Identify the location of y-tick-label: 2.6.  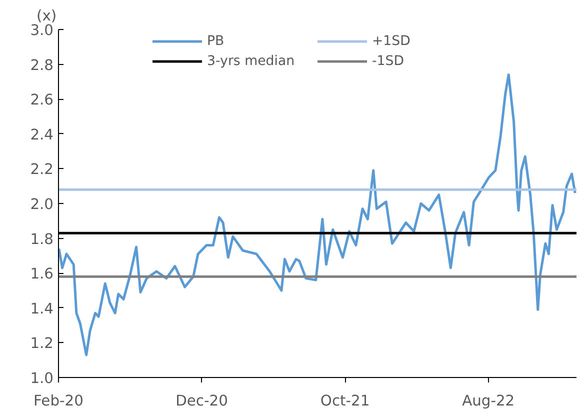
(42, 100).